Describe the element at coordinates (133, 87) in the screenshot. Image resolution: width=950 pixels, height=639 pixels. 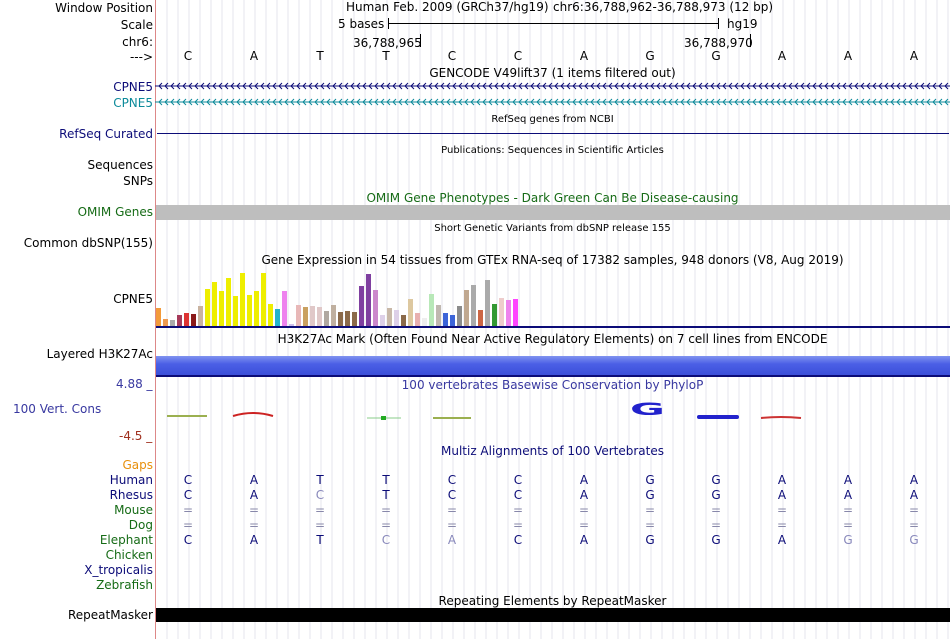
I see `gencode-gene-label-1: CPNE5` at that location.